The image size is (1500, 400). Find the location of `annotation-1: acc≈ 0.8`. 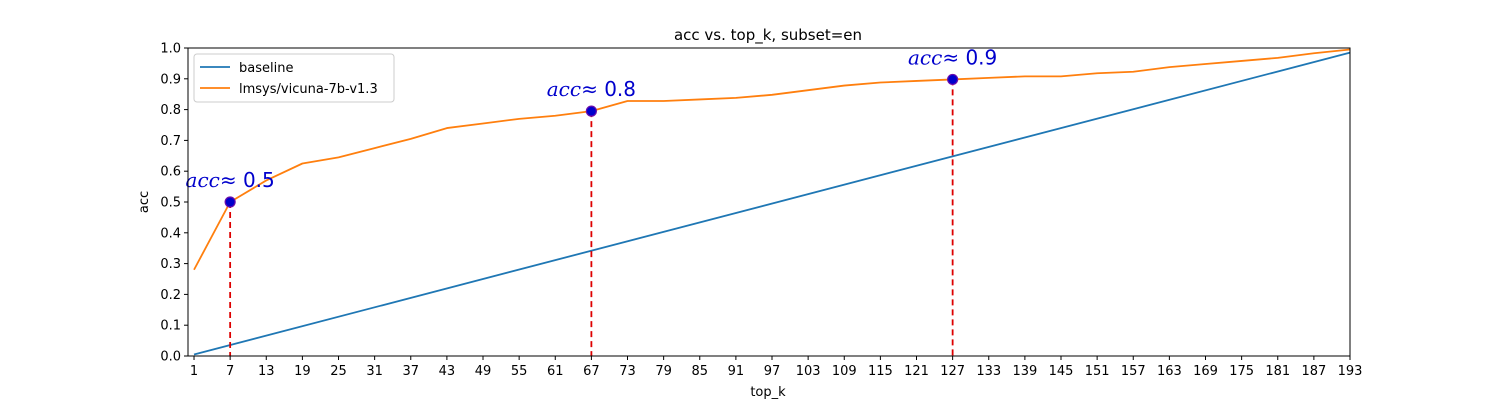

annotation-1: acc≈ 0.8 is located at coordinates (591, 89).